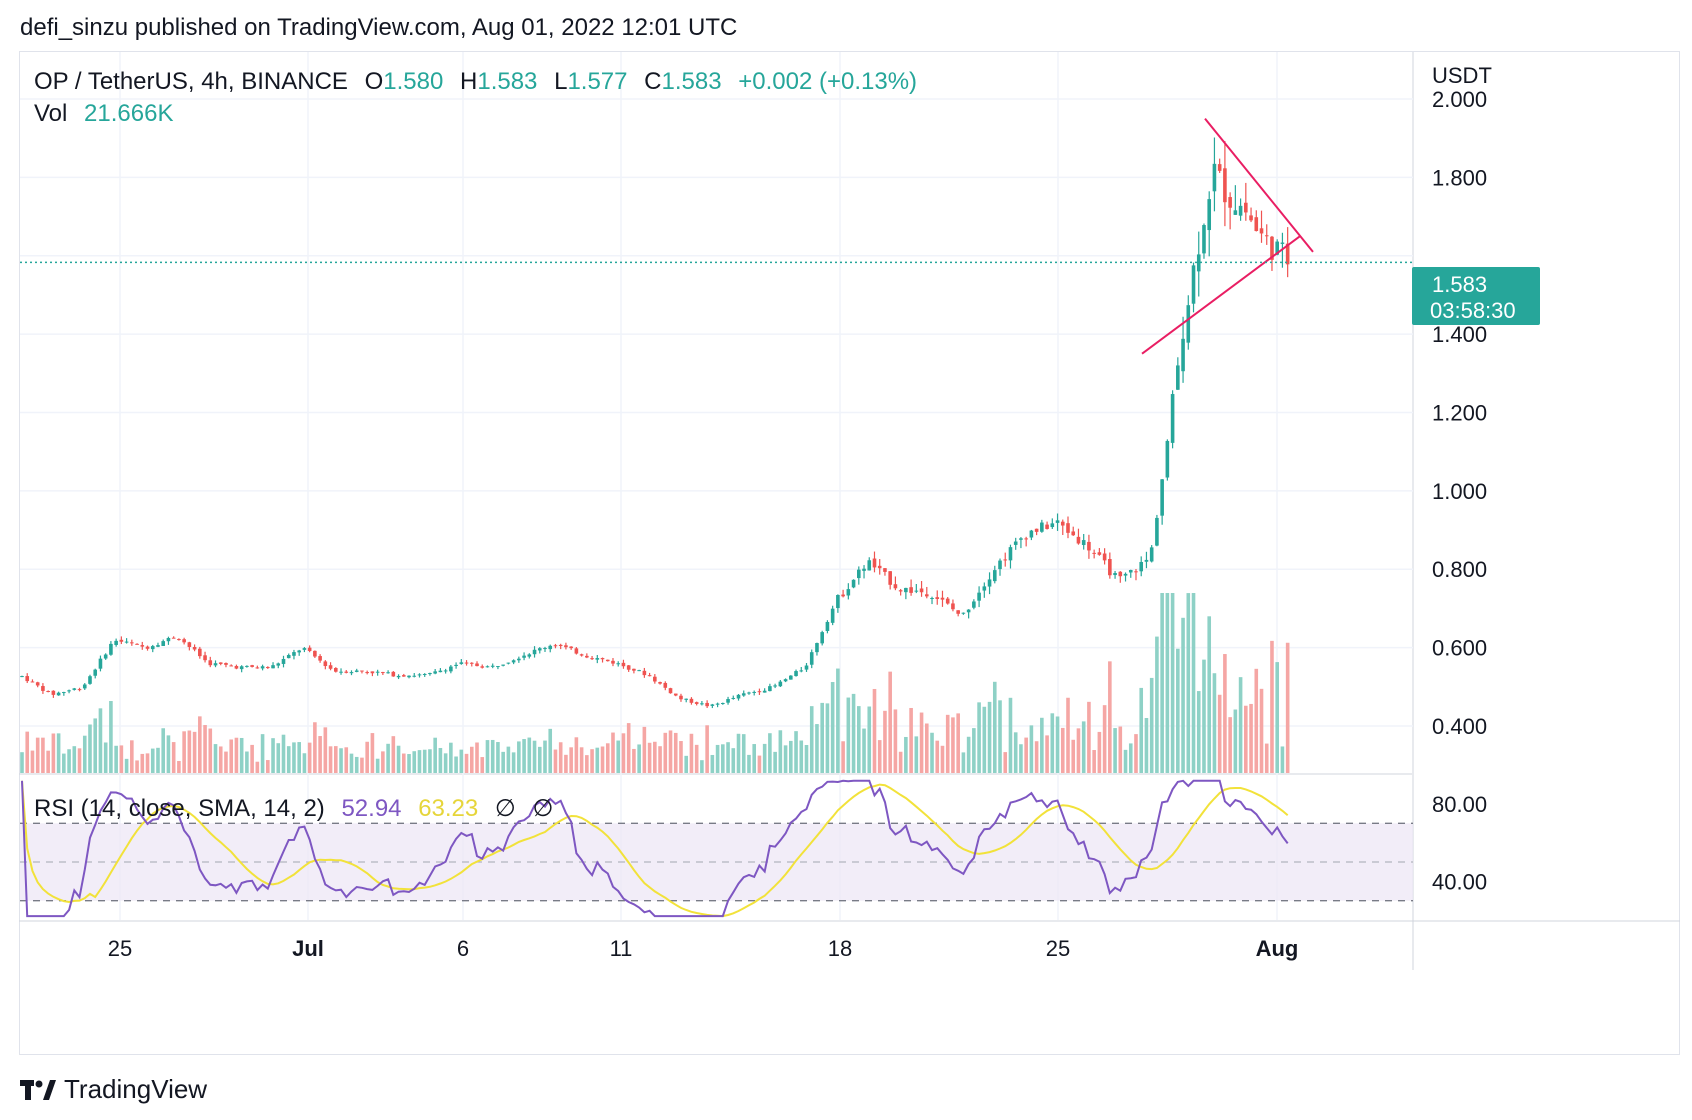  What do you see at coordinates (840, 948) in the screenshot?
I see `time-tick-label: 18` at bounding box center [840, 948].